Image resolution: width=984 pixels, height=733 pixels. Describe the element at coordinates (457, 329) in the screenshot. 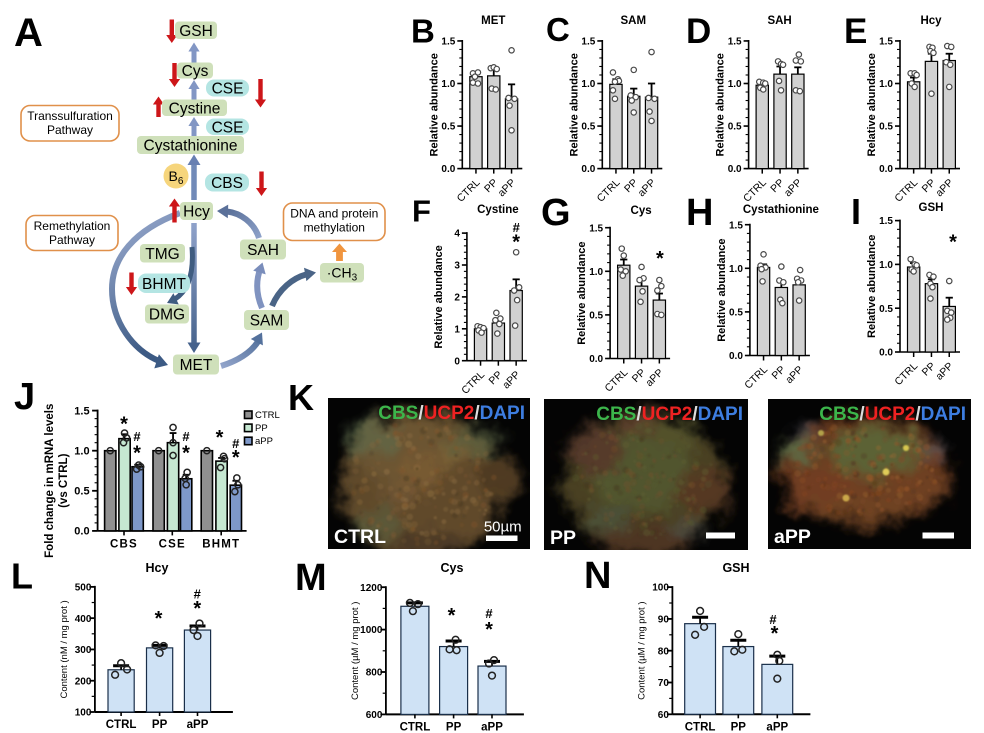

I see `svg-text: 1` at that location.